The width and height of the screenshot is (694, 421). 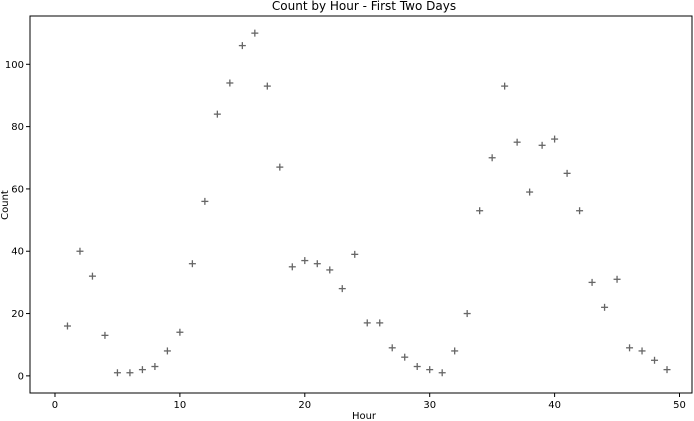 What do you see at coordinates (17, 252) in the screenshot?
I see `y-tick-label: 40` at bounding box center [17, 252].